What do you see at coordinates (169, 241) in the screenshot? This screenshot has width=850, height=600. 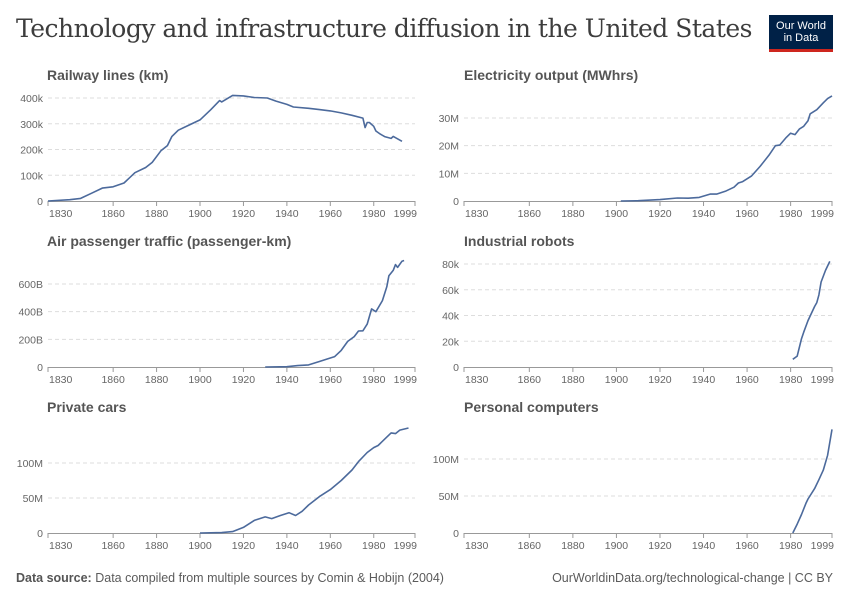 I see `chart-title: Air passenger traffic (passenger-km)` at bounding box center [169, 241].